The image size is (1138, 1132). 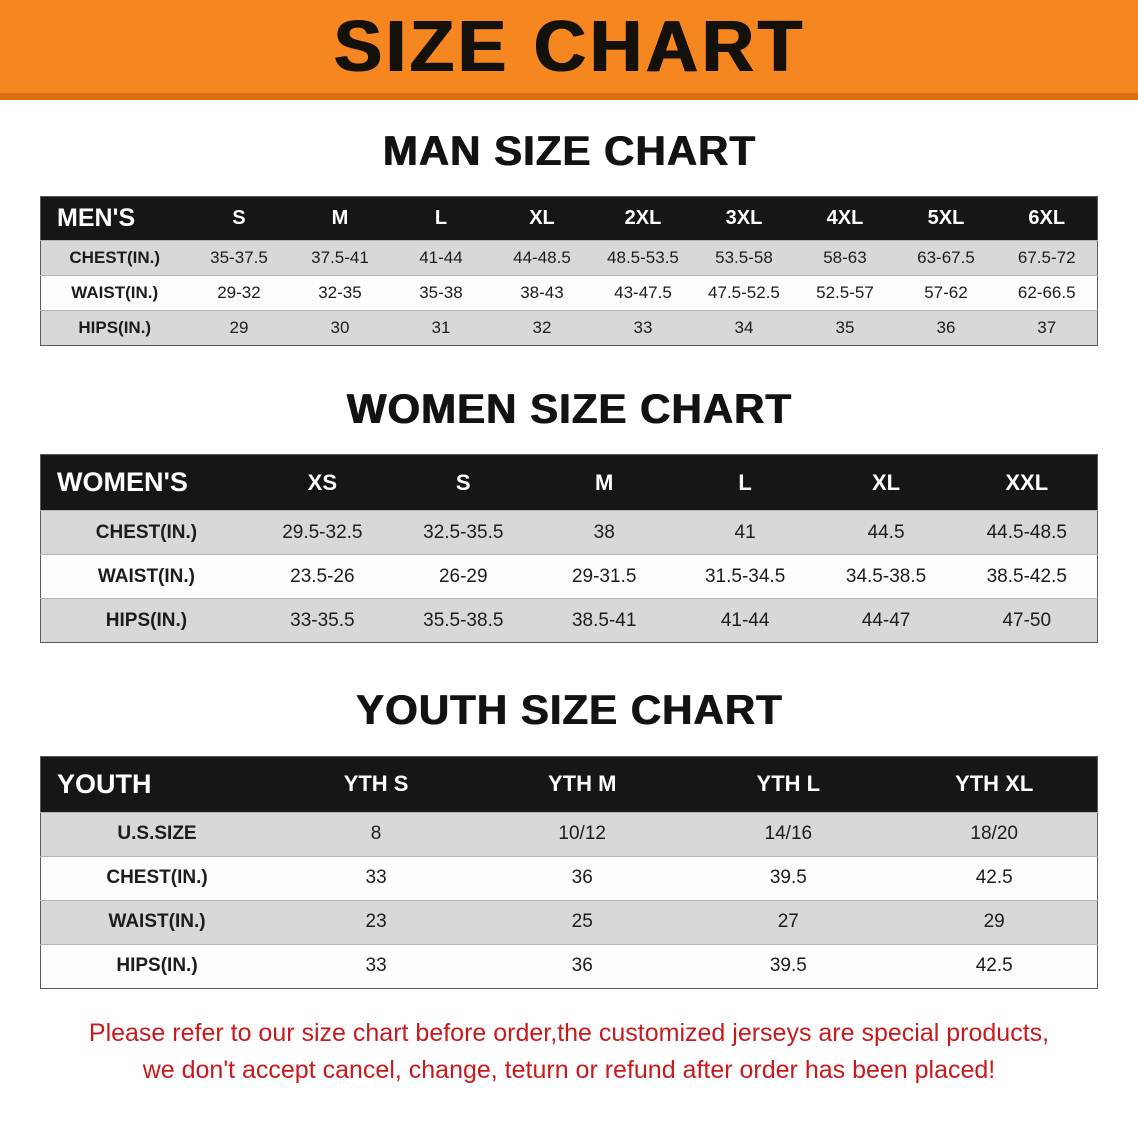 What do you see at coordinates (994, 784) in the screenshot?
I see `size-column-header: YTH XL` at bounding box center [994, 784].